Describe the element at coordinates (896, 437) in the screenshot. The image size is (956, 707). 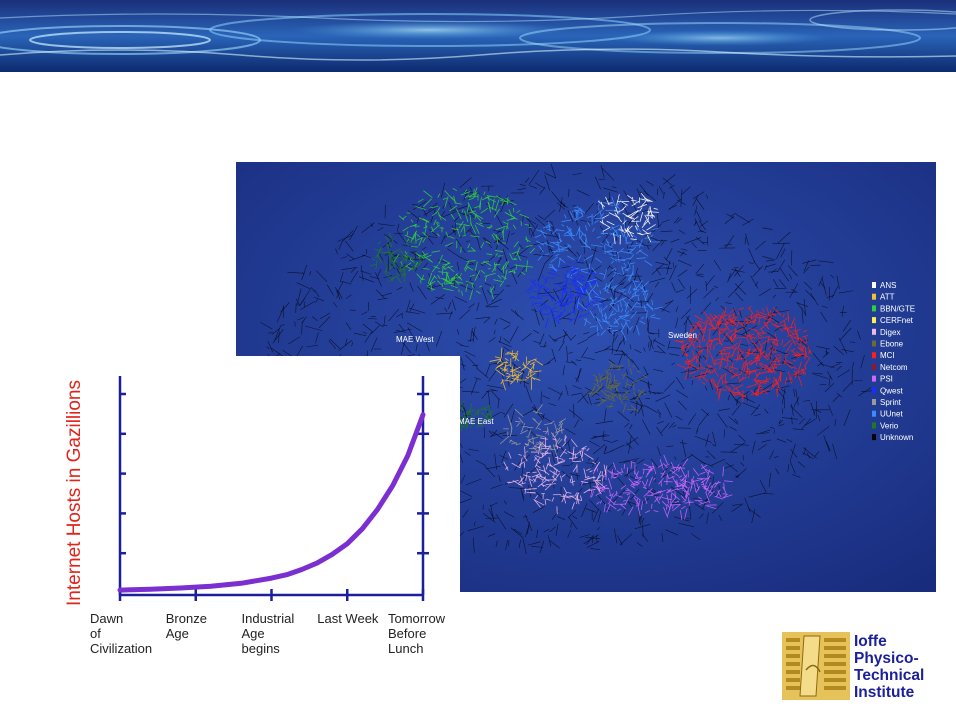
I see `legend-entry: Unknown` at that location.